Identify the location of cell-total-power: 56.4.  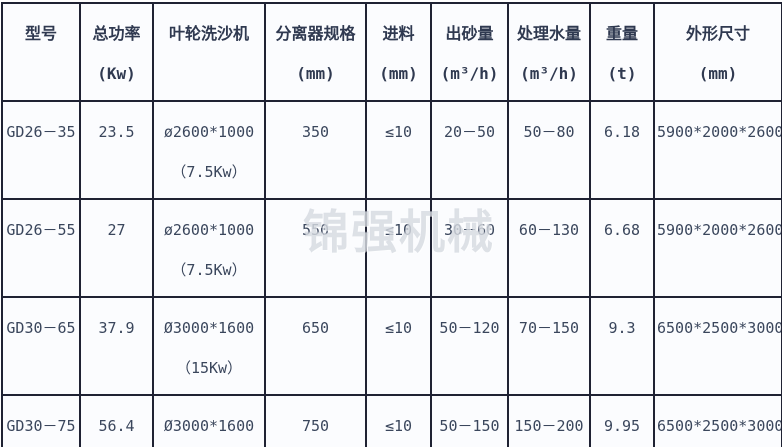
(116, 420).